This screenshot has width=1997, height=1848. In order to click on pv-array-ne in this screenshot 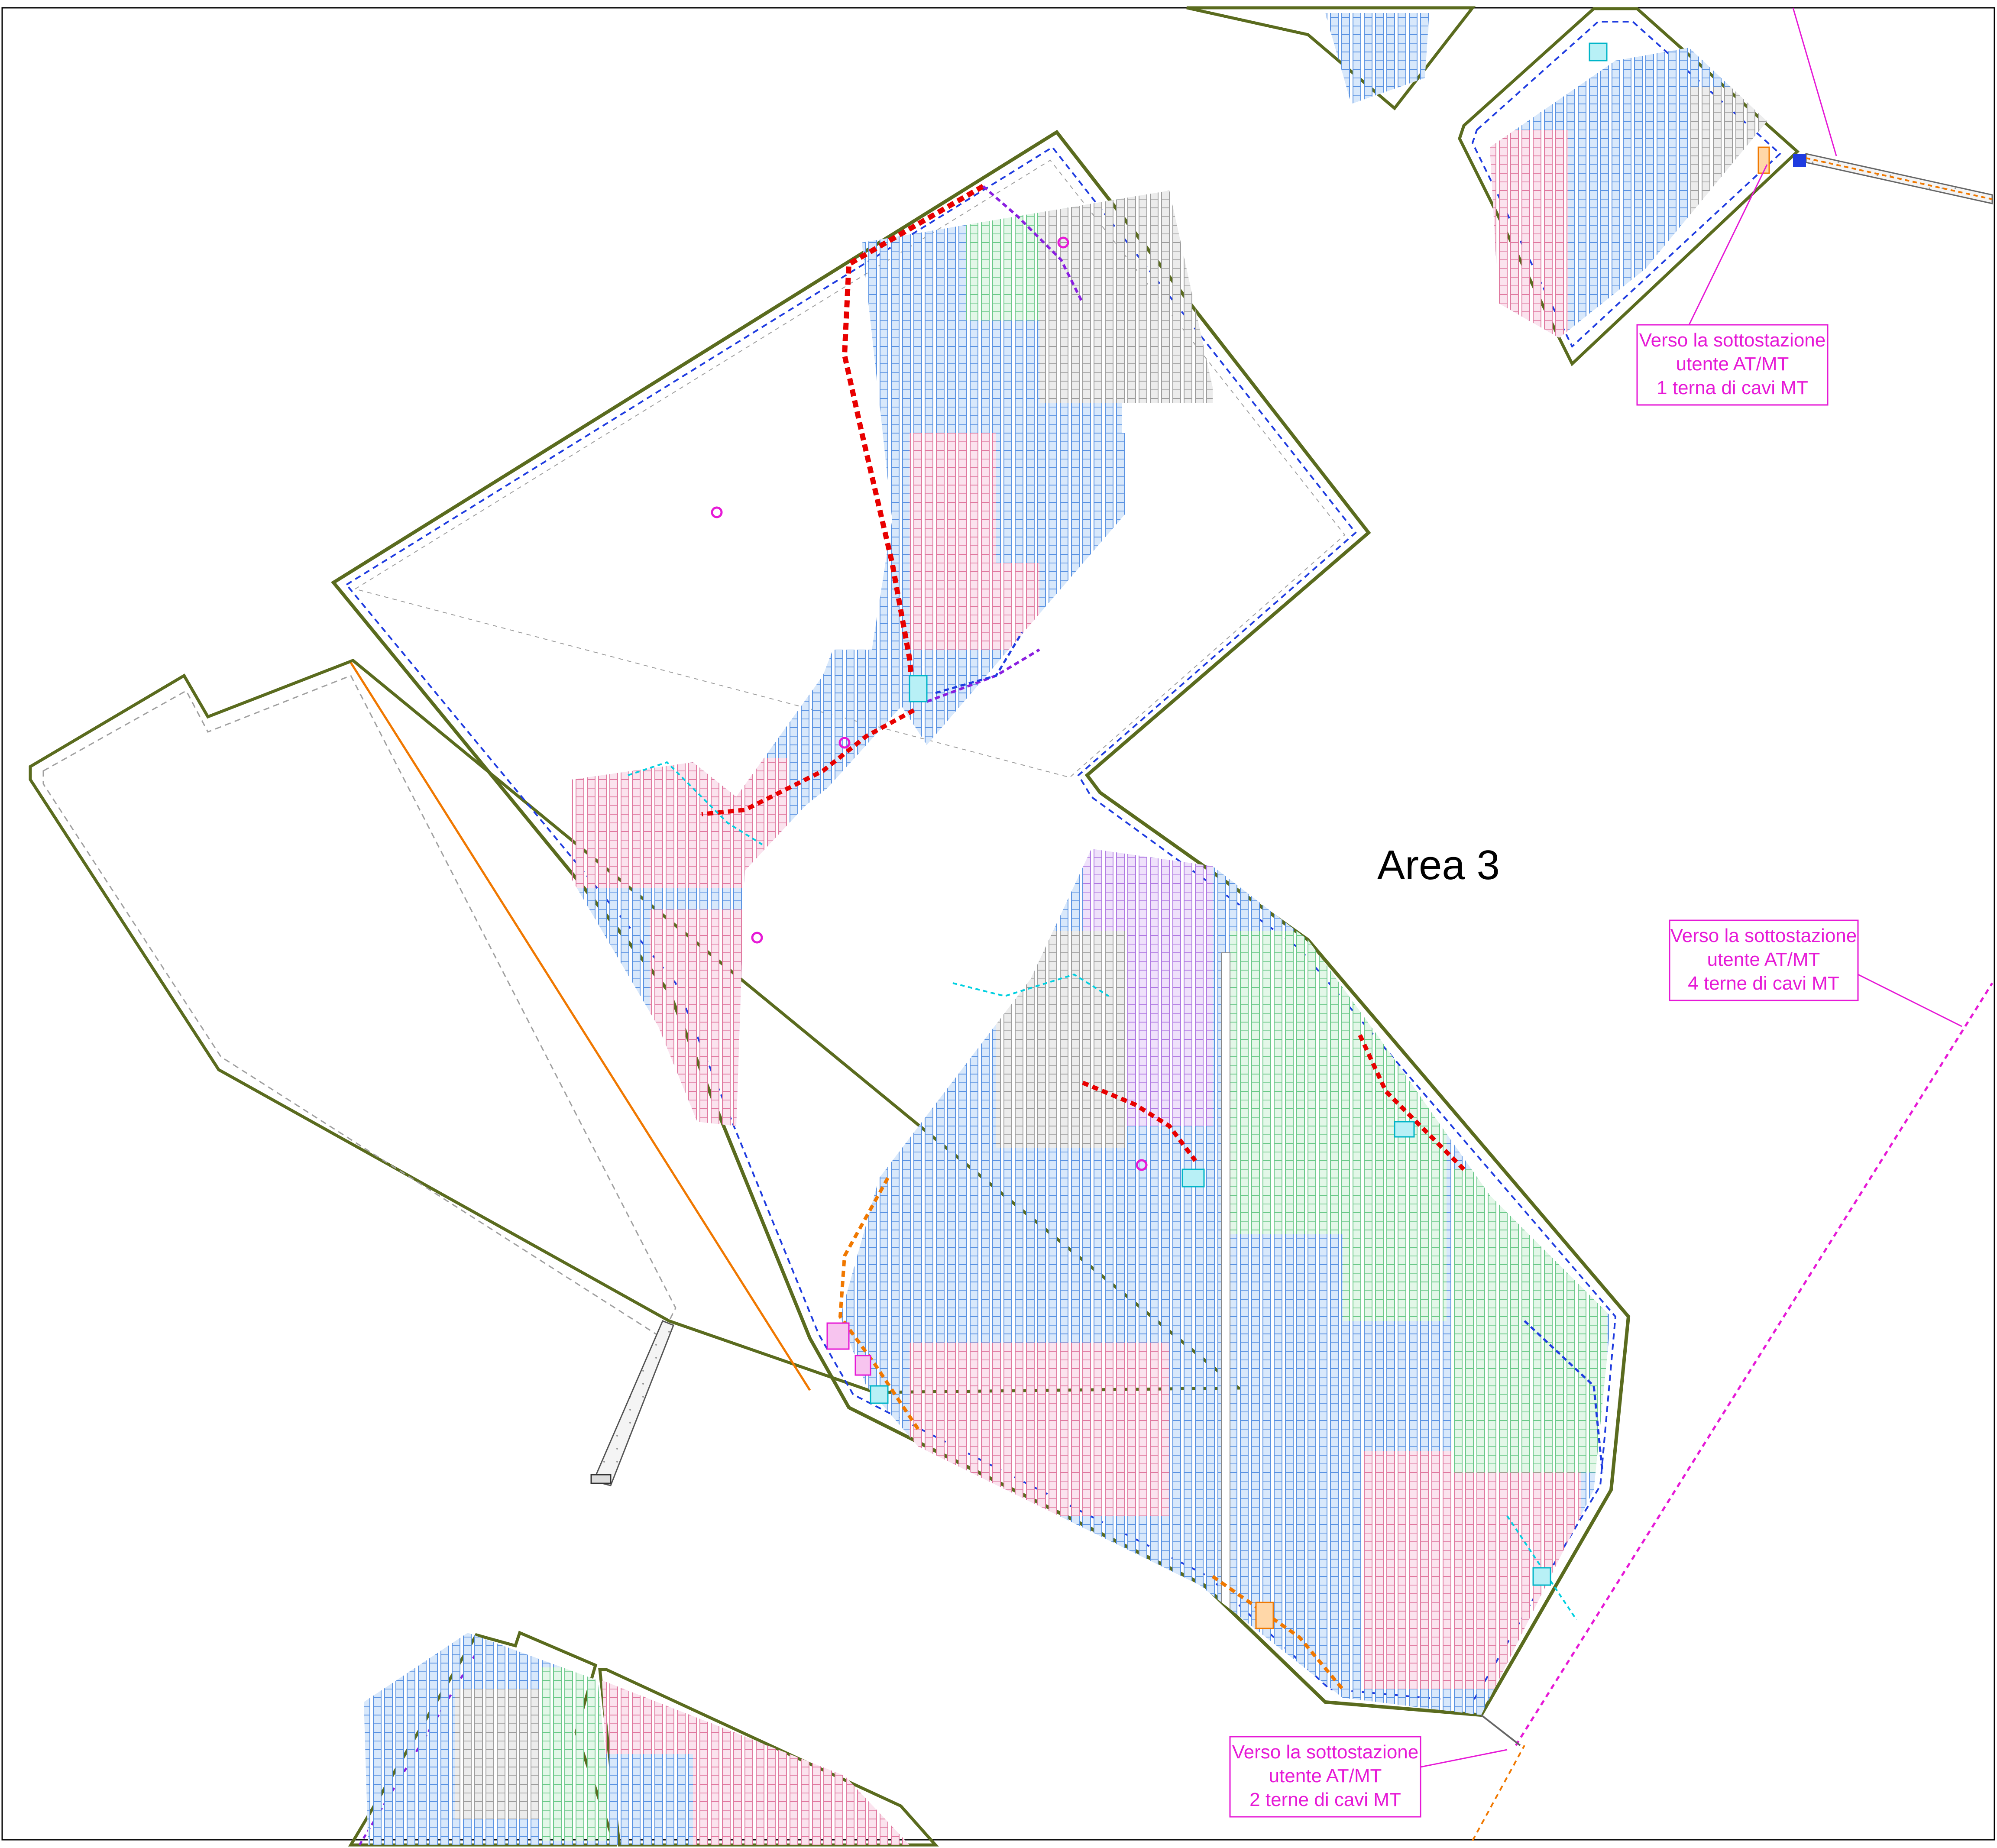, I will do `click(1628, 193)`.